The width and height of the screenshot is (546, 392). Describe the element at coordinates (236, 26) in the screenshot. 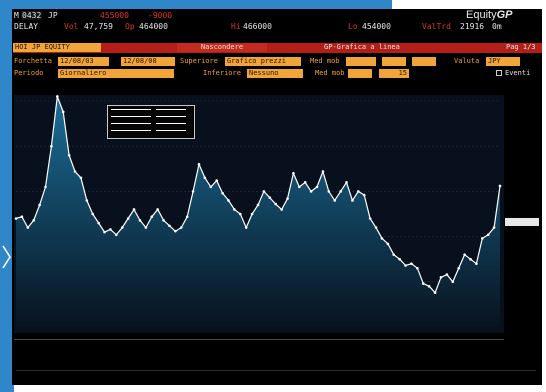

I see `high-label: Hi` at that location.